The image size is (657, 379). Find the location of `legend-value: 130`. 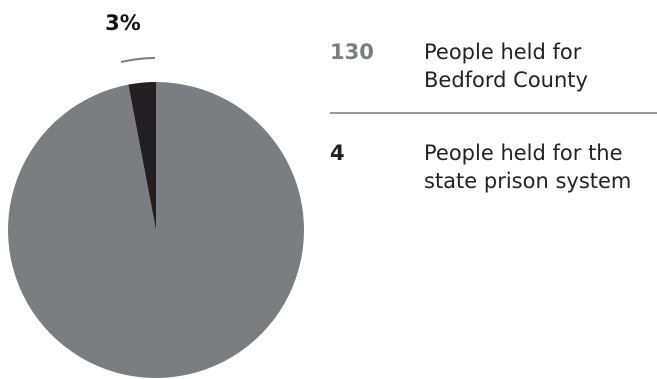

legend-value: 130 is located at coordinates (352, 52).